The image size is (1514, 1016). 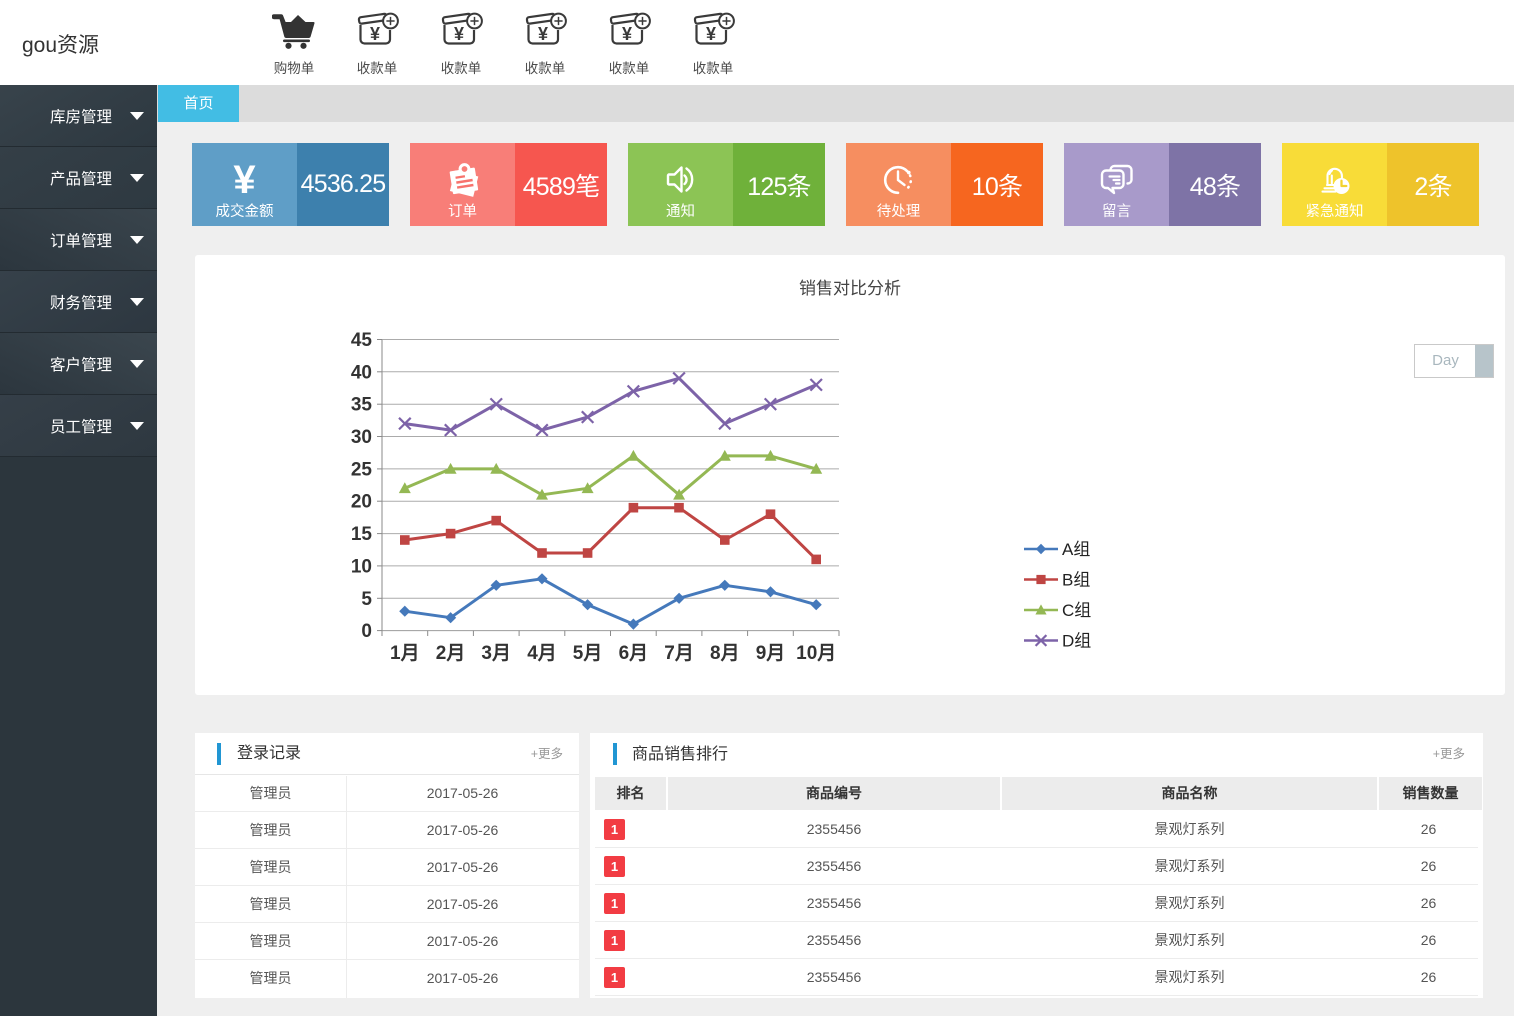 I want to click on svg-text: 25, so click(x=362, y=469).